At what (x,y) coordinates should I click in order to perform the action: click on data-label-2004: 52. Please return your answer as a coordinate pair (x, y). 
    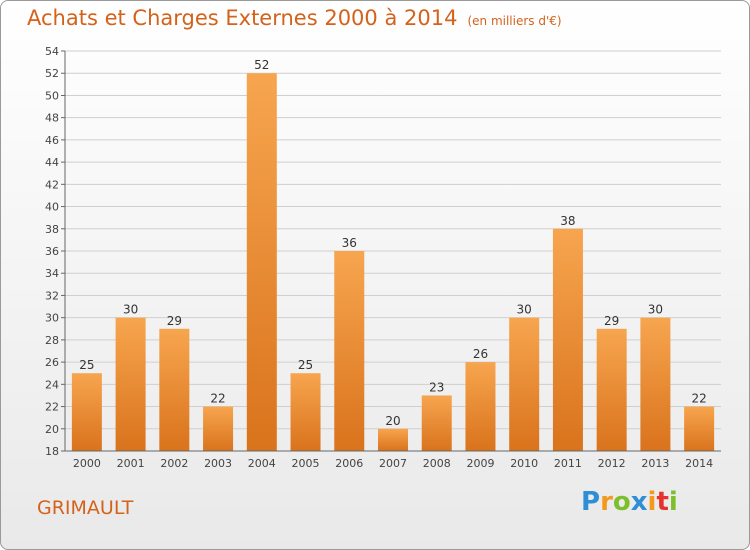
    Looking at the image, I should click on (261, 65).